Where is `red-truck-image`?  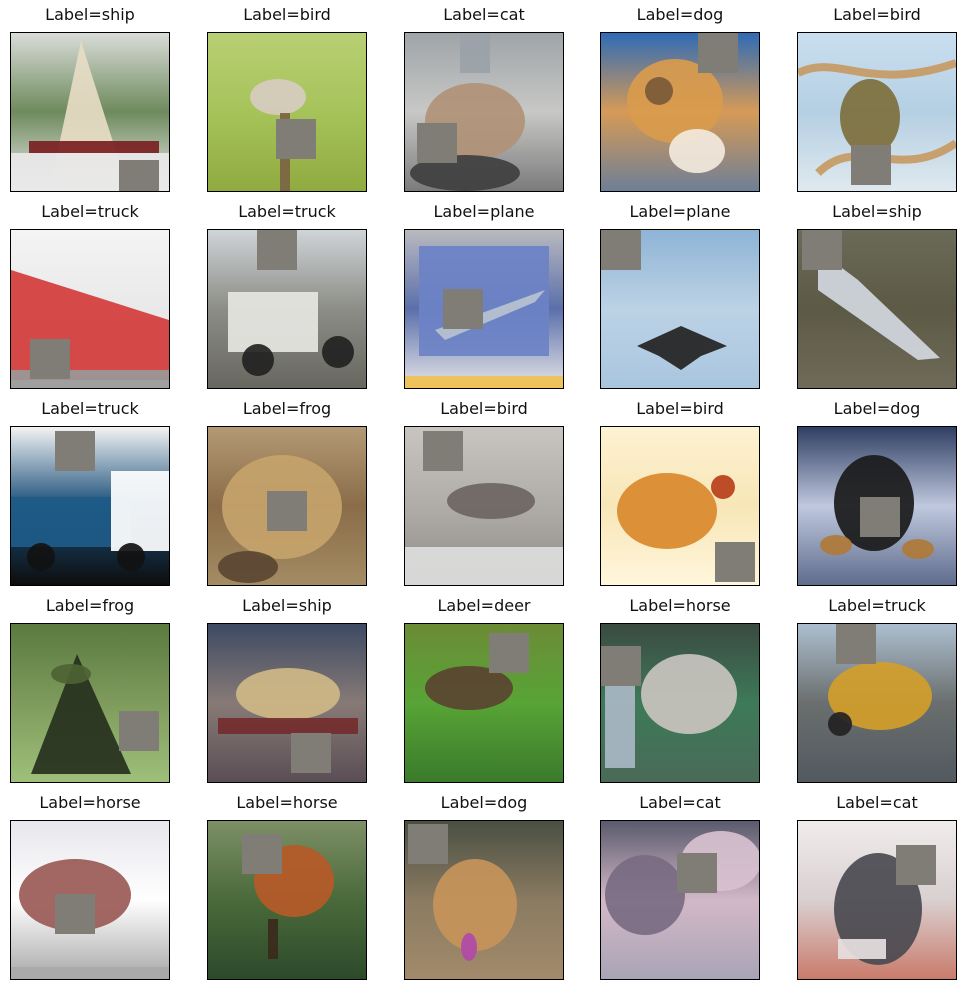 red-truck-image is located at coordinates (90, 309).